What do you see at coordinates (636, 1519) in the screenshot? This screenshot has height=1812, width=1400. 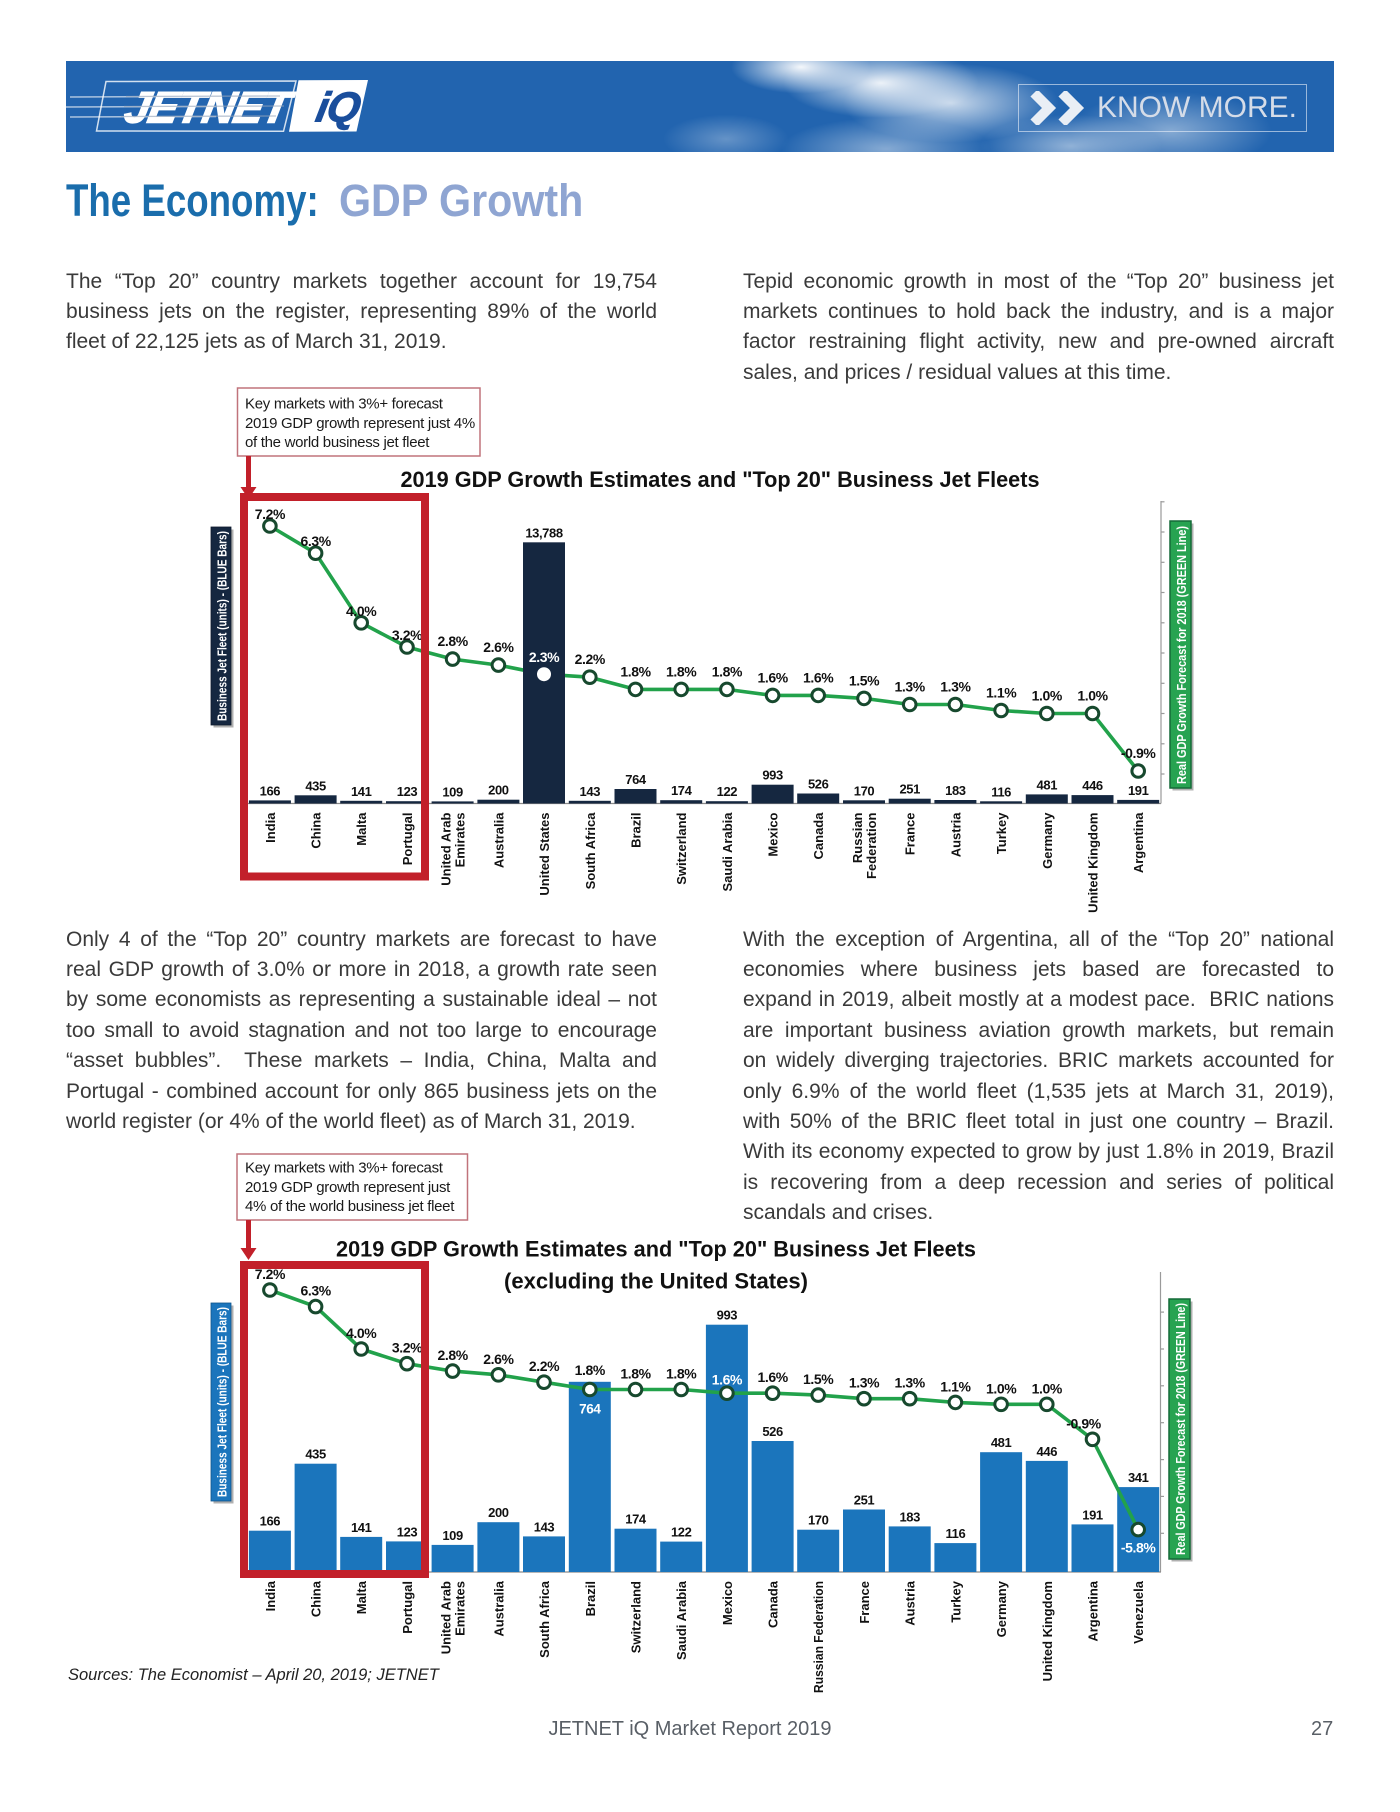 I see `svg-text: 174` at bounding box center [636, 1519].